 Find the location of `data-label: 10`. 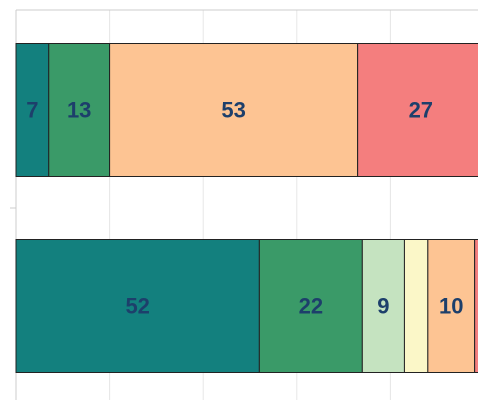

data-label: 10 is located at coordinates (451, 306).